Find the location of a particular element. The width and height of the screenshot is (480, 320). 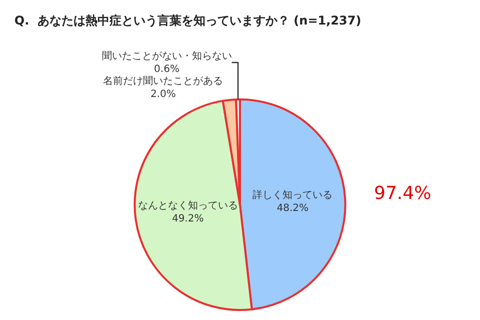

data-label: 0.6% is located at coordinates (167, 70).